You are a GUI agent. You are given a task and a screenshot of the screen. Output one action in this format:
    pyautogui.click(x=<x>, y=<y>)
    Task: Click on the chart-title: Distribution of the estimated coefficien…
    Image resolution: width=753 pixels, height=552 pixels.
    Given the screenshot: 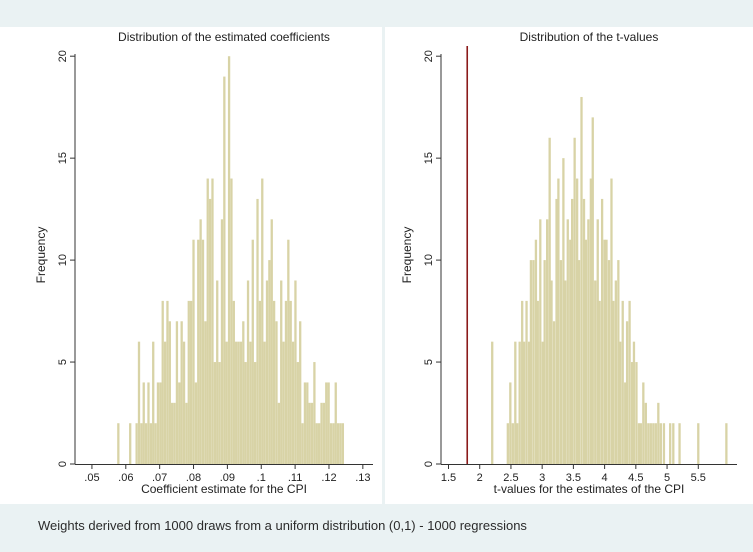 What is the action you would take?
    pyautogui.click(x=224, y=37)
    